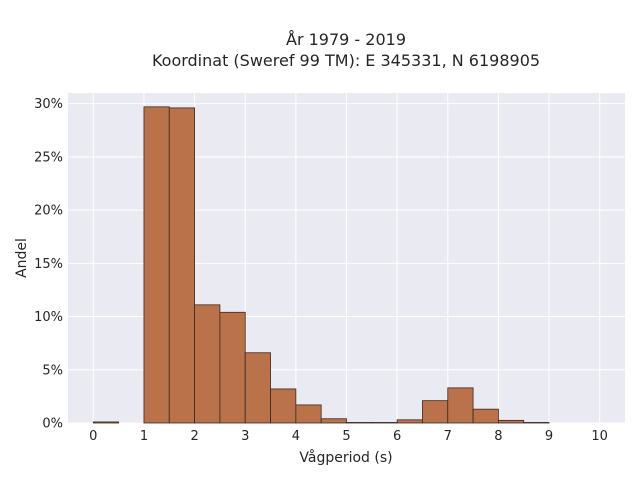 The image size is (640, 480). I want to click on y-tick-label: 5%, so click(52, 370).